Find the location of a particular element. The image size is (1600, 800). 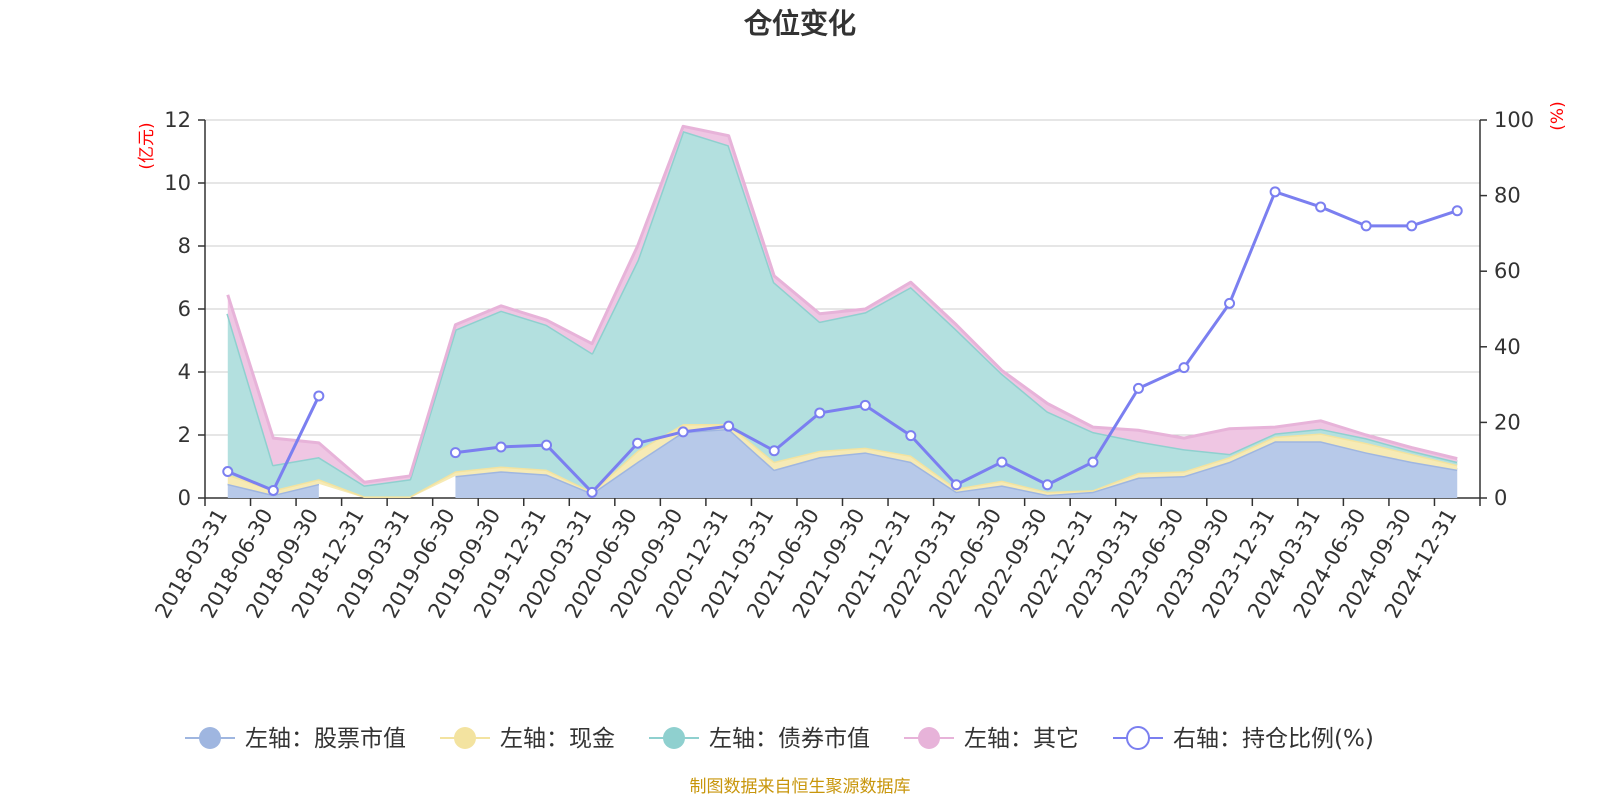

left-axis-tick-label: 4 is located at coordinates (184, 372).